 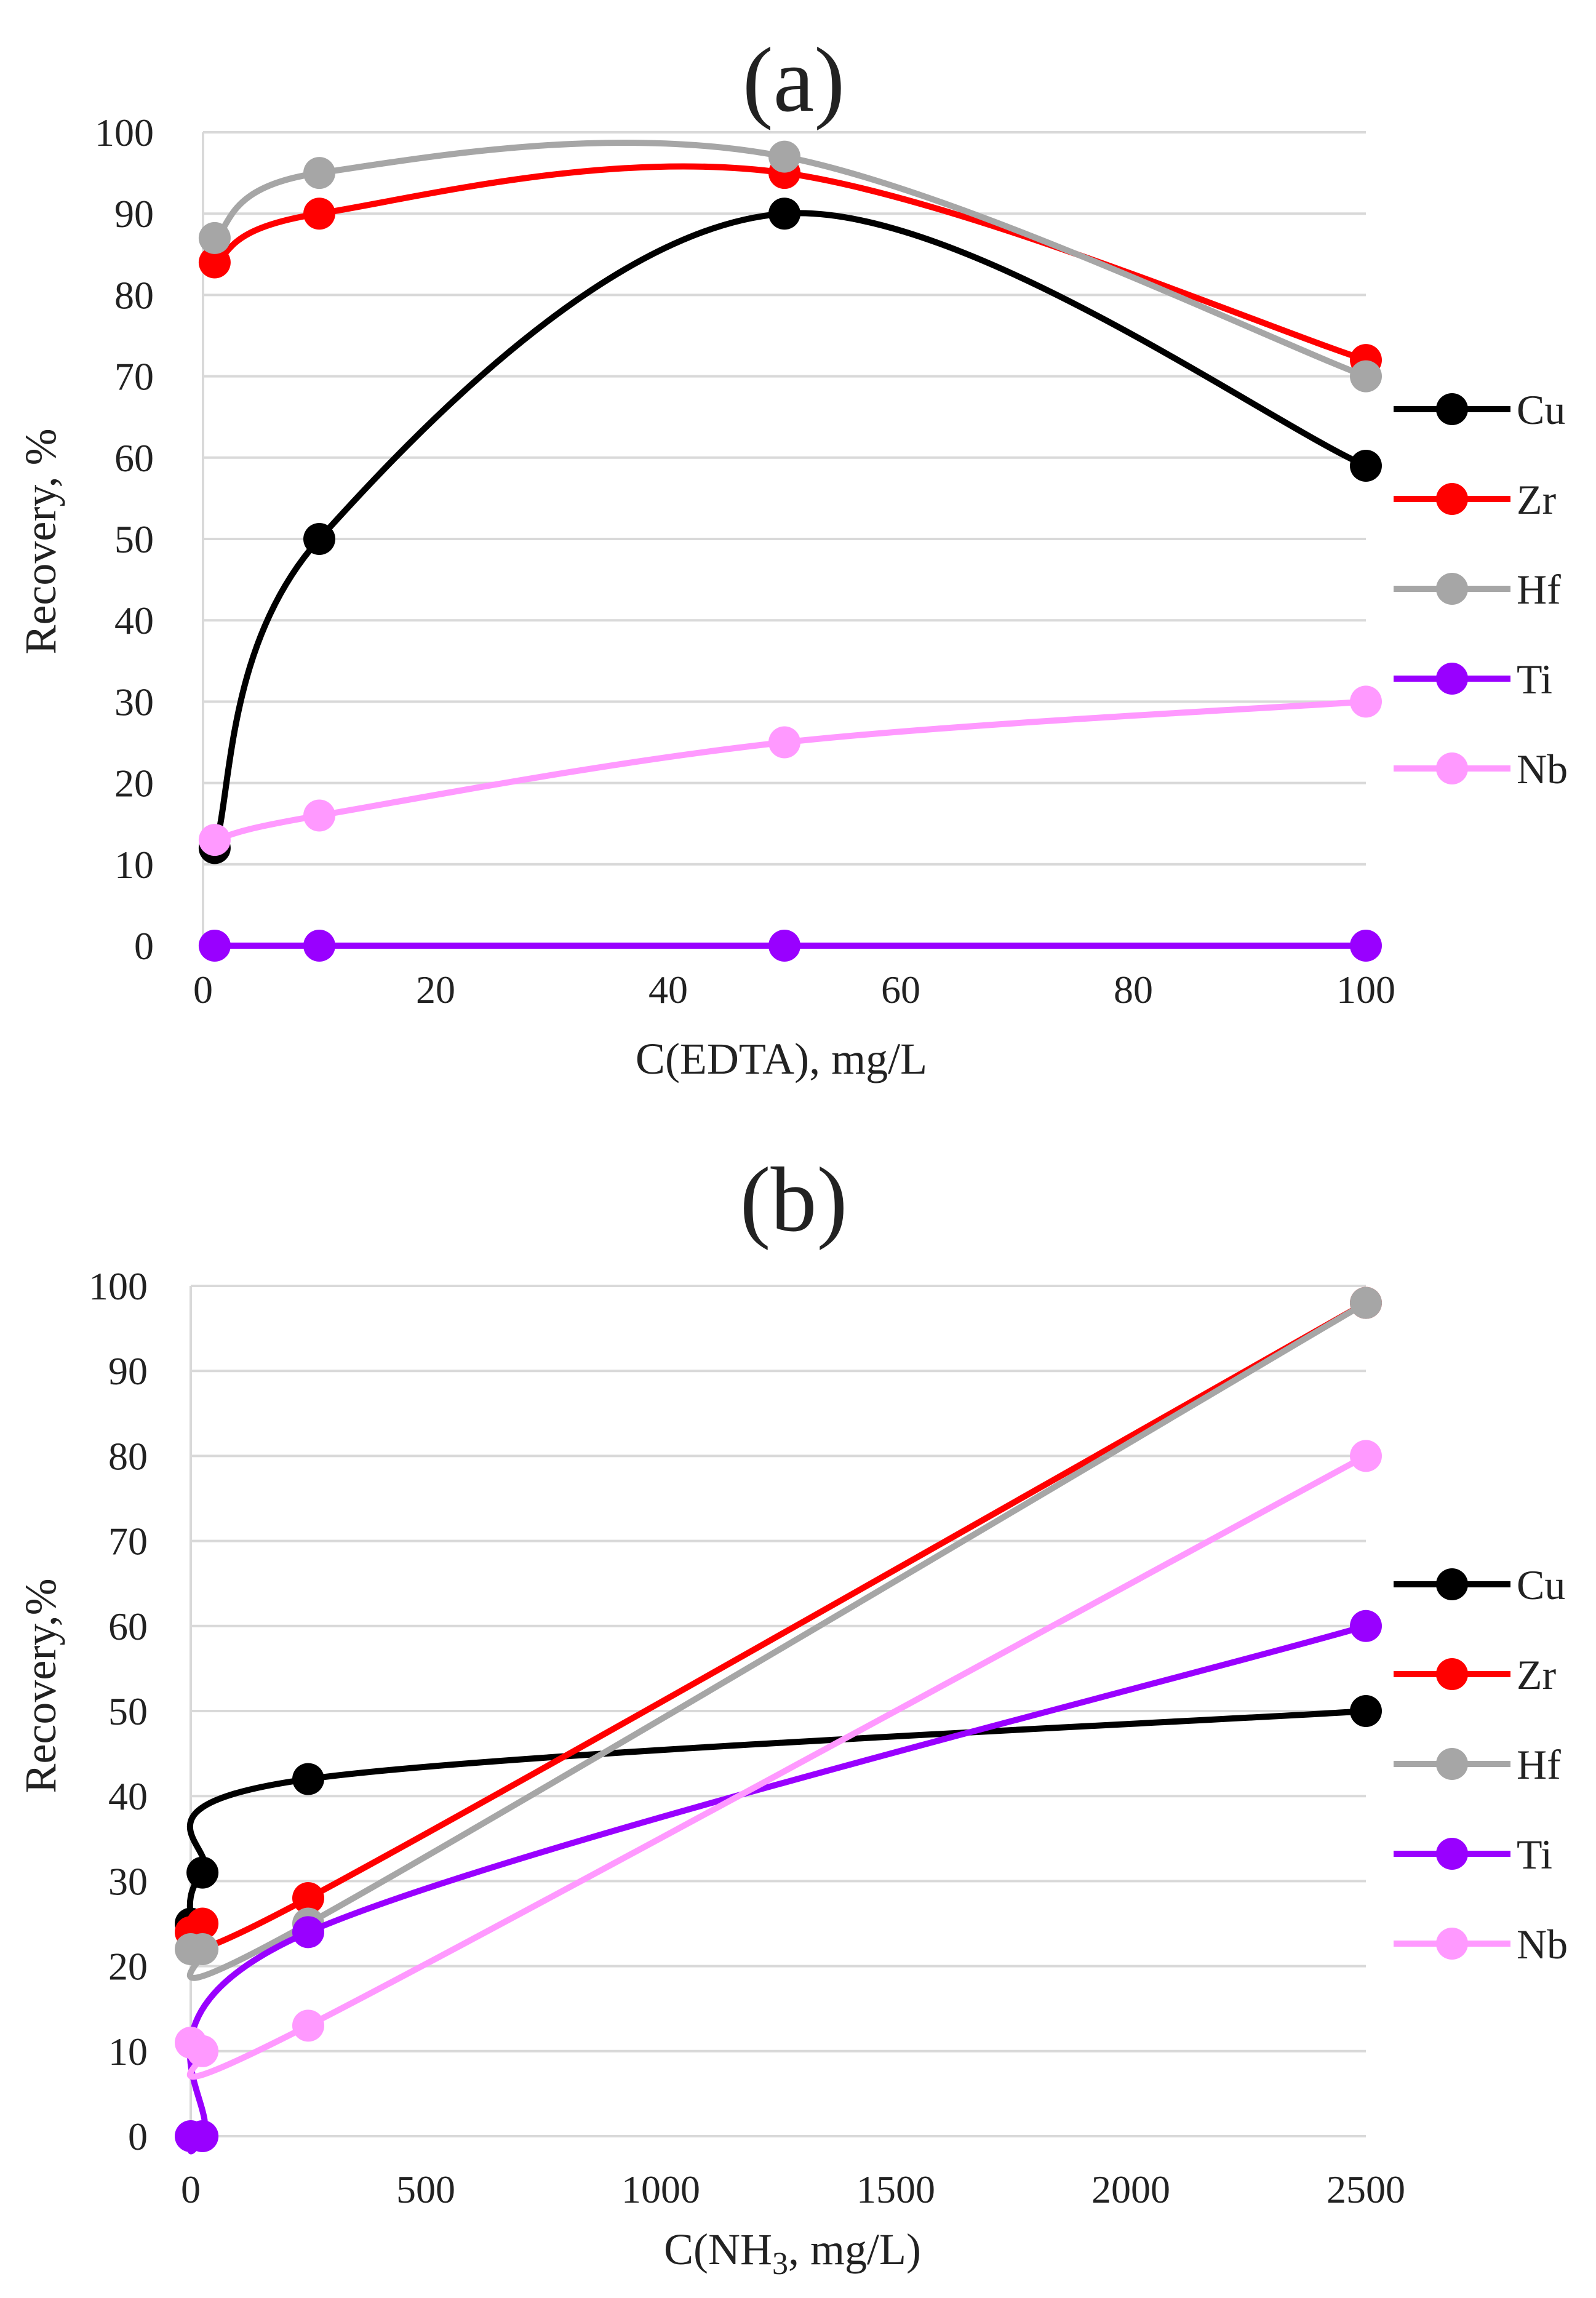 What do you see at coordinates (794, 80) in the screenshot?
I see `chart-a-title: (a)` at bounding box center [794, 80].